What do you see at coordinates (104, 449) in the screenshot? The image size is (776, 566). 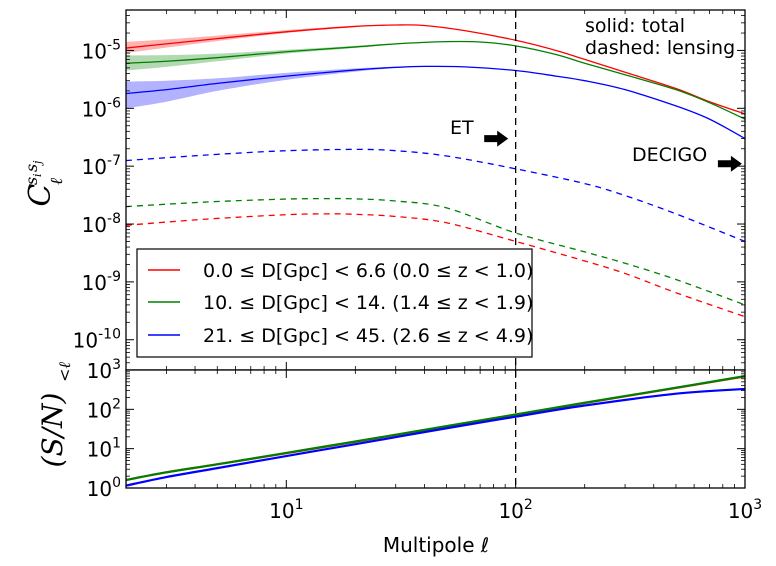 I see `bottom-ytick-label: 10¹` at bounding box center [104, 449].